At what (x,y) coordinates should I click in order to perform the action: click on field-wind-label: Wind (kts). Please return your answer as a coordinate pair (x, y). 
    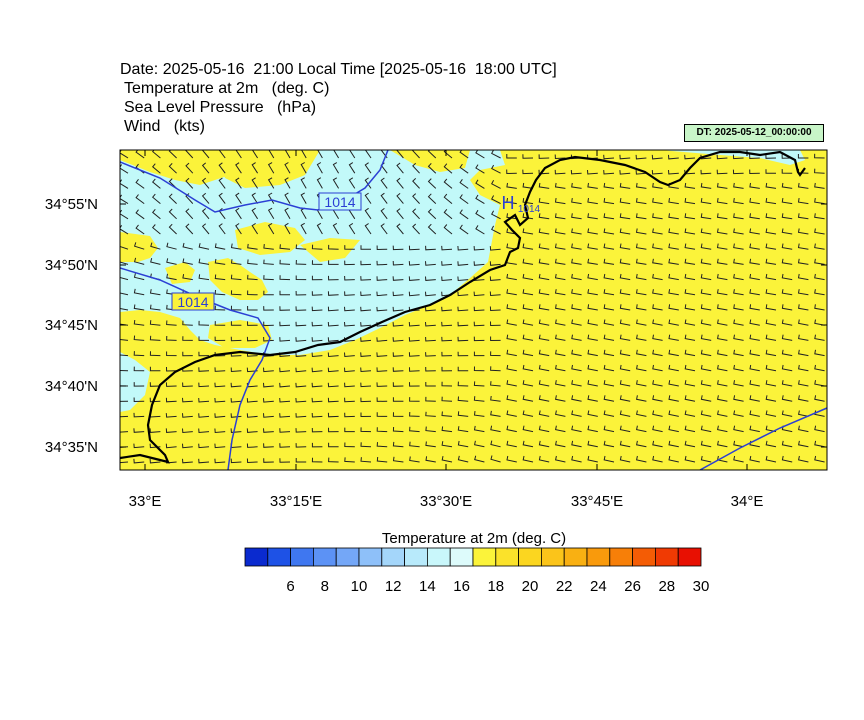
    Looking at the image, I should click on (164, 126).